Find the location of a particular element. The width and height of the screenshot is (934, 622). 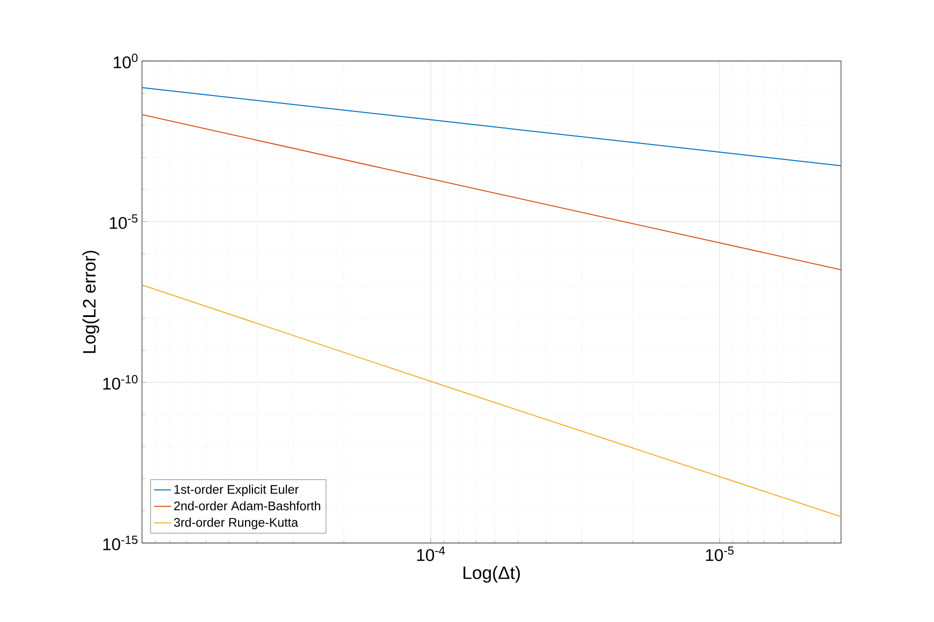

legend-label: 3rd-order Runge-Kutta is located at coordinates (236, 524).